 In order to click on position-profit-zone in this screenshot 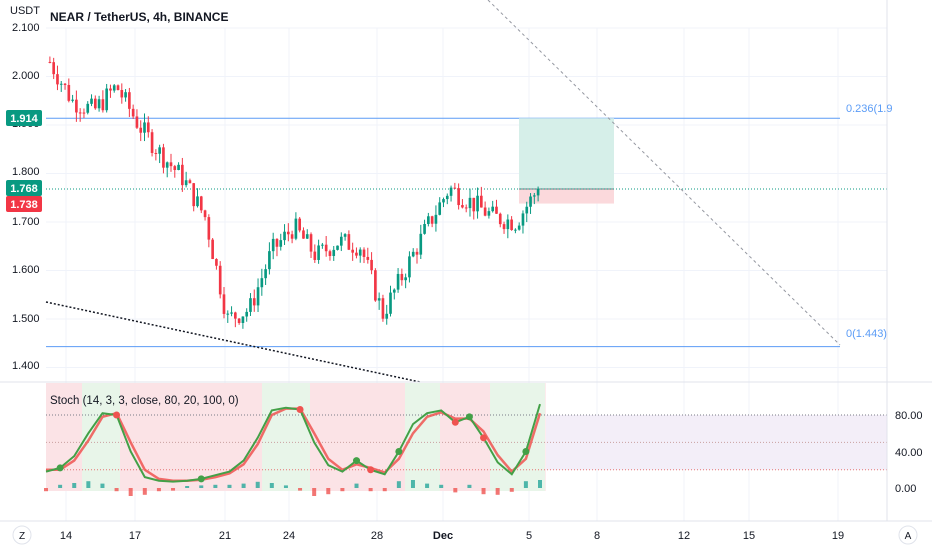, I will do `click(566, 154)`.